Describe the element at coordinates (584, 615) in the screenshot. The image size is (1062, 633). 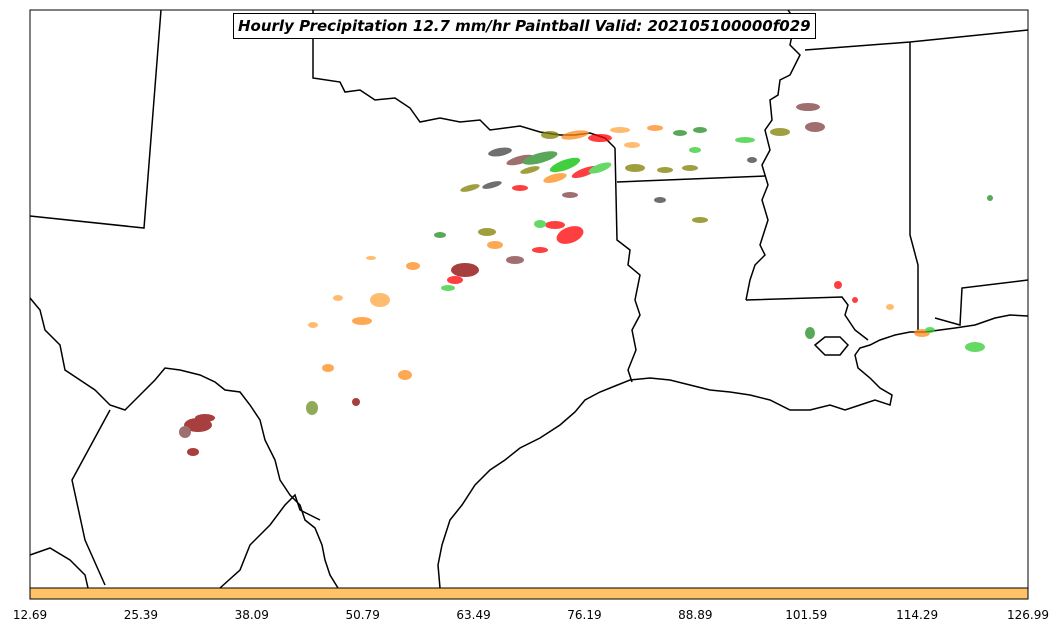
I see `colorbar-tick-label: 76.19` at that location.